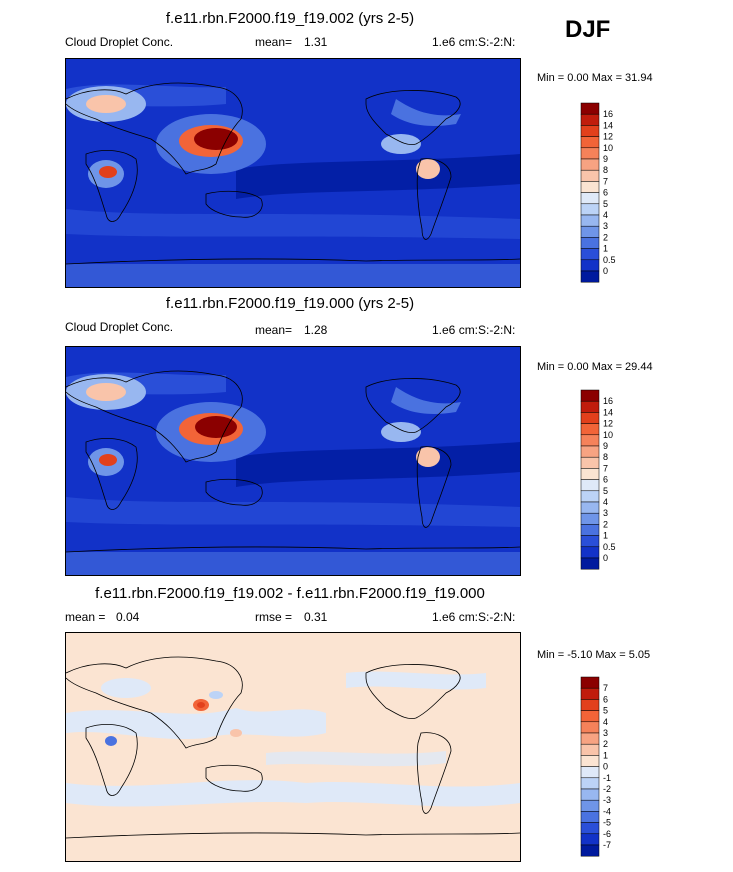 This screenshot has width=733, height=872. I want to click on panel2-minmax: Min = 0.00 Max = 29.44, so click(595, 367).